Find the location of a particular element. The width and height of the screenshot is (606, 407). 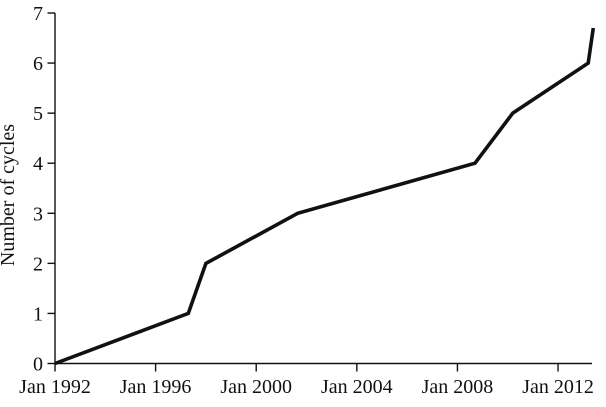

y-tick-label: 3 is located at coordinates (38, 214).